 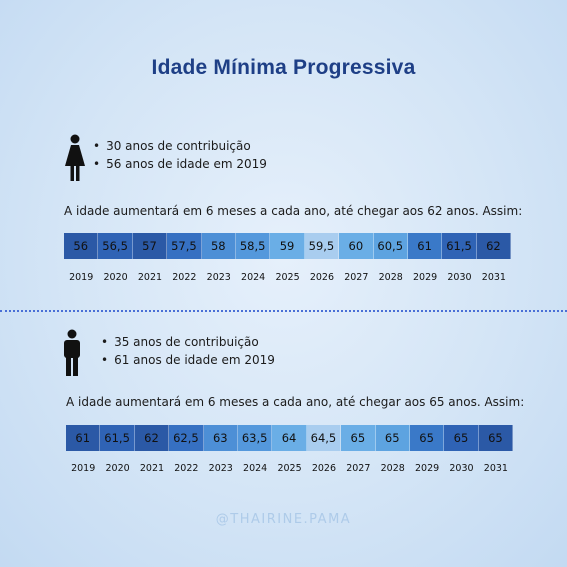 I want to click on man-icon, so click(x=72, y=353).